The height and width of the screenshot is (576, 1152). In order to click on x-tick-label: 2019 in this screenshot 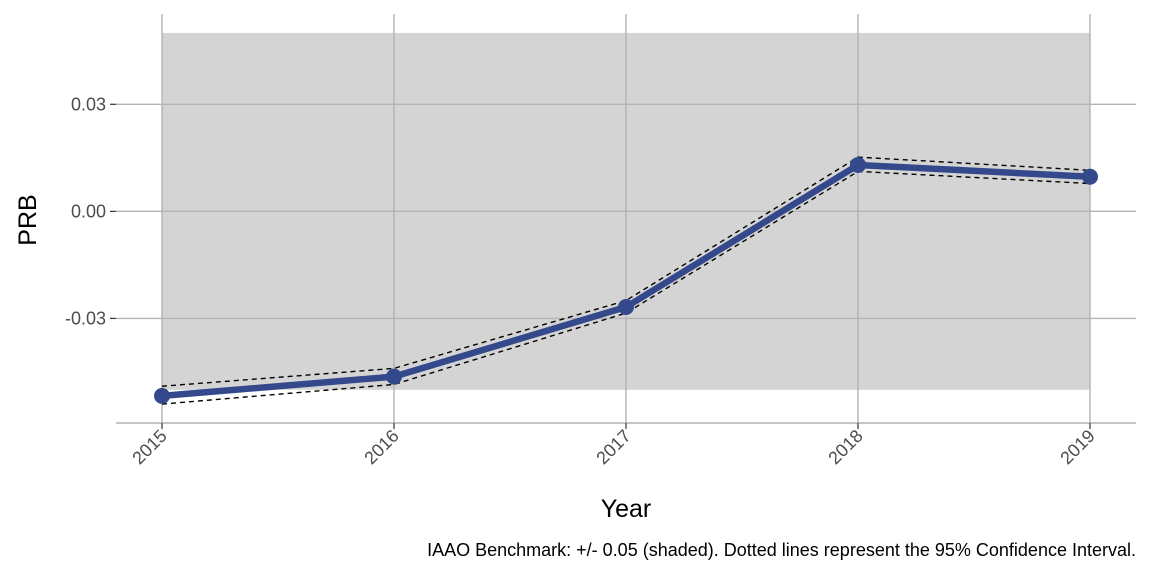, I will do `click(1077, 447)`.